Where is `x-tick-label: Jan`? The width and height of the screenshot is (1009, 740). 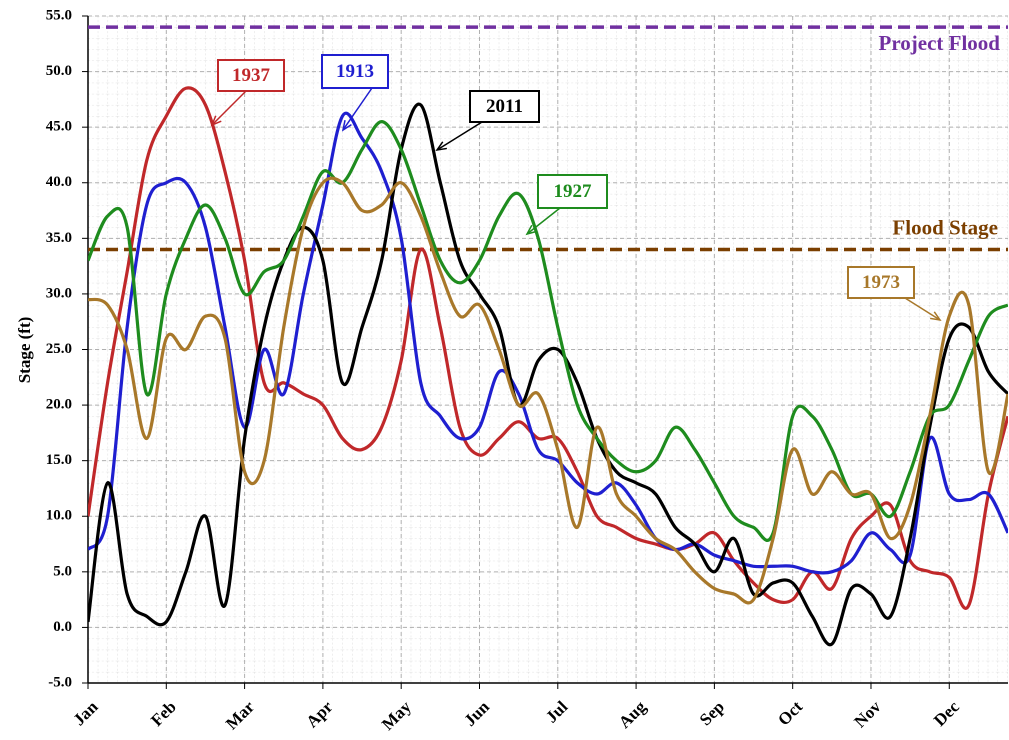
x-tick-label: Jan is located at coordinates (85, 713).